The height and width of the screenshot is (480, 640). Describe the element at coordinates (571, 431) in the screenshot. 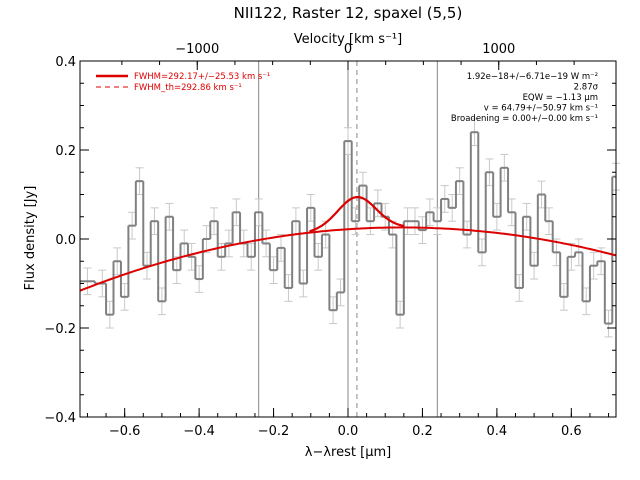

I see `x-tick-label: 0.6` at that location.